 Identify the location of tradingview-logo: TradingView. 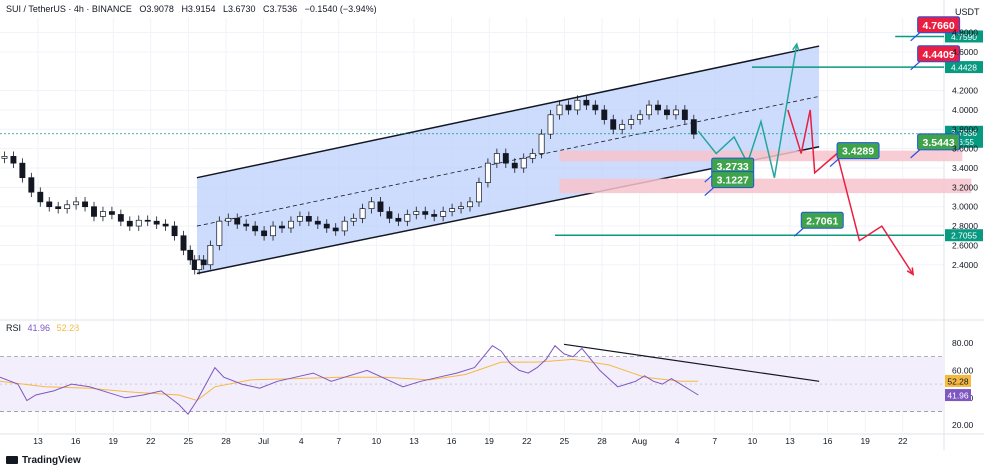
(43, 460).